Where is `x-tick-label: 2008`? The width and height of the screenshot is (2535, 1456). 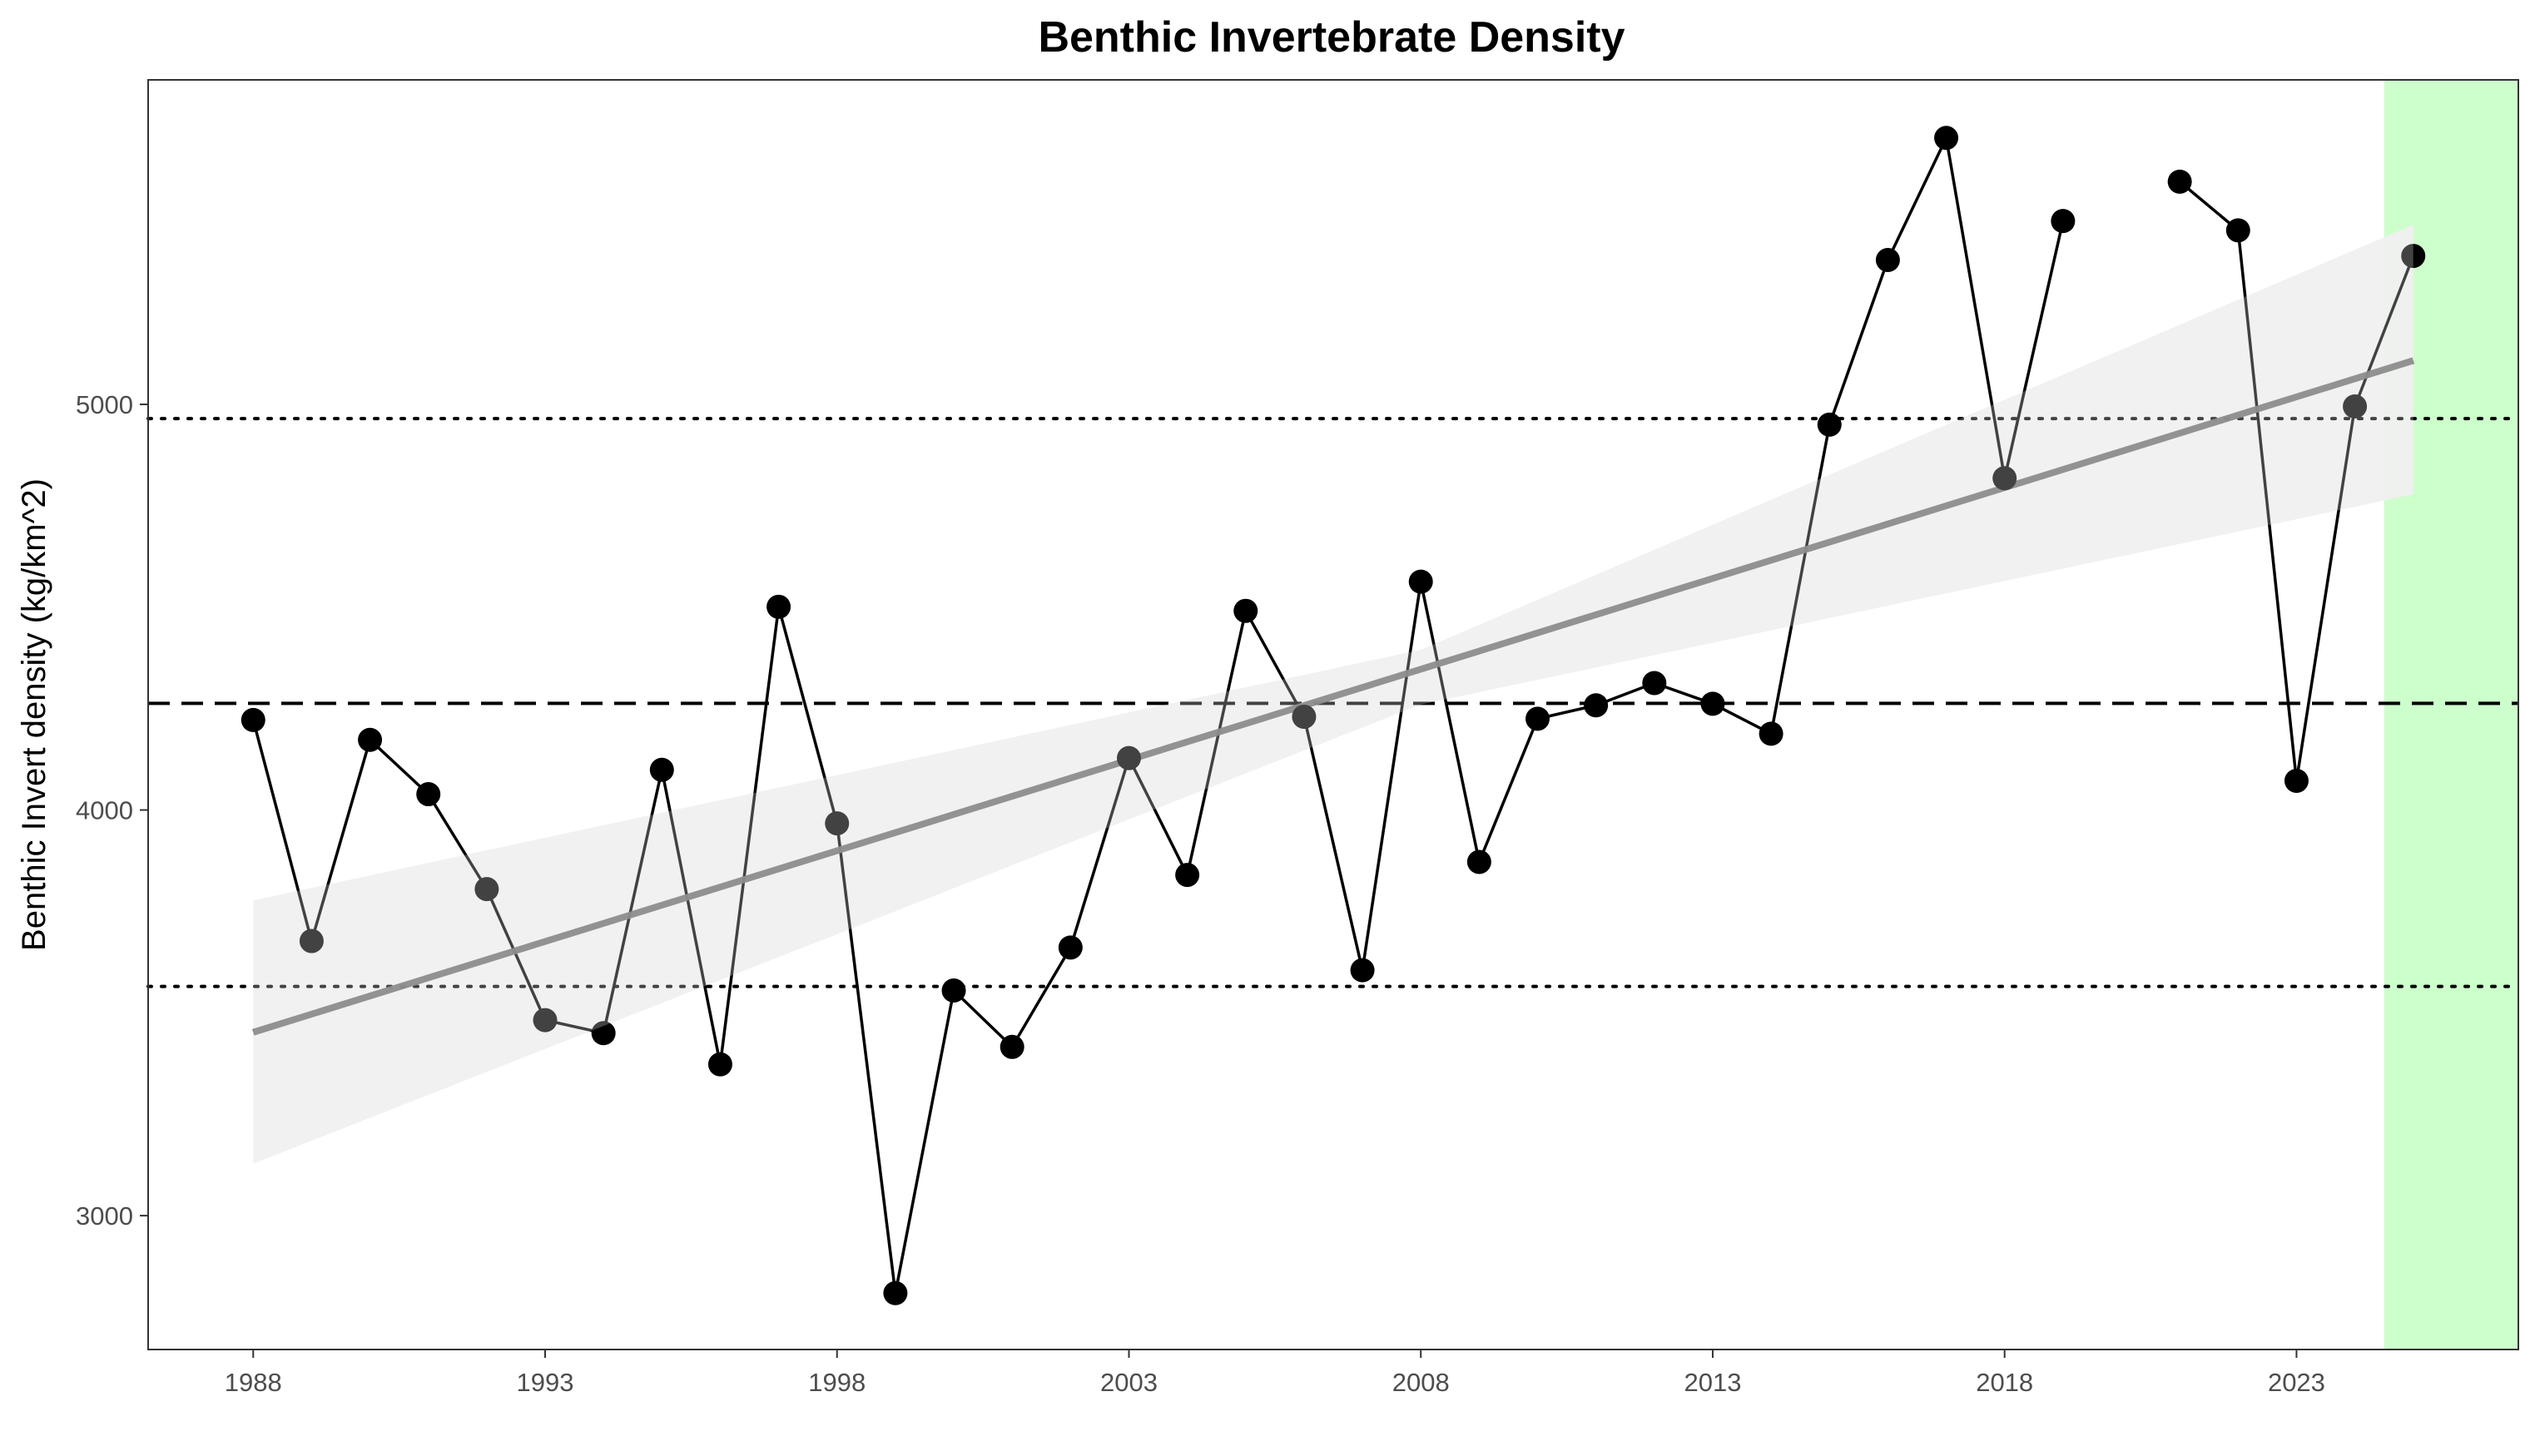
x-tick-label: 2008 is located at coordinates (1421, 1382).